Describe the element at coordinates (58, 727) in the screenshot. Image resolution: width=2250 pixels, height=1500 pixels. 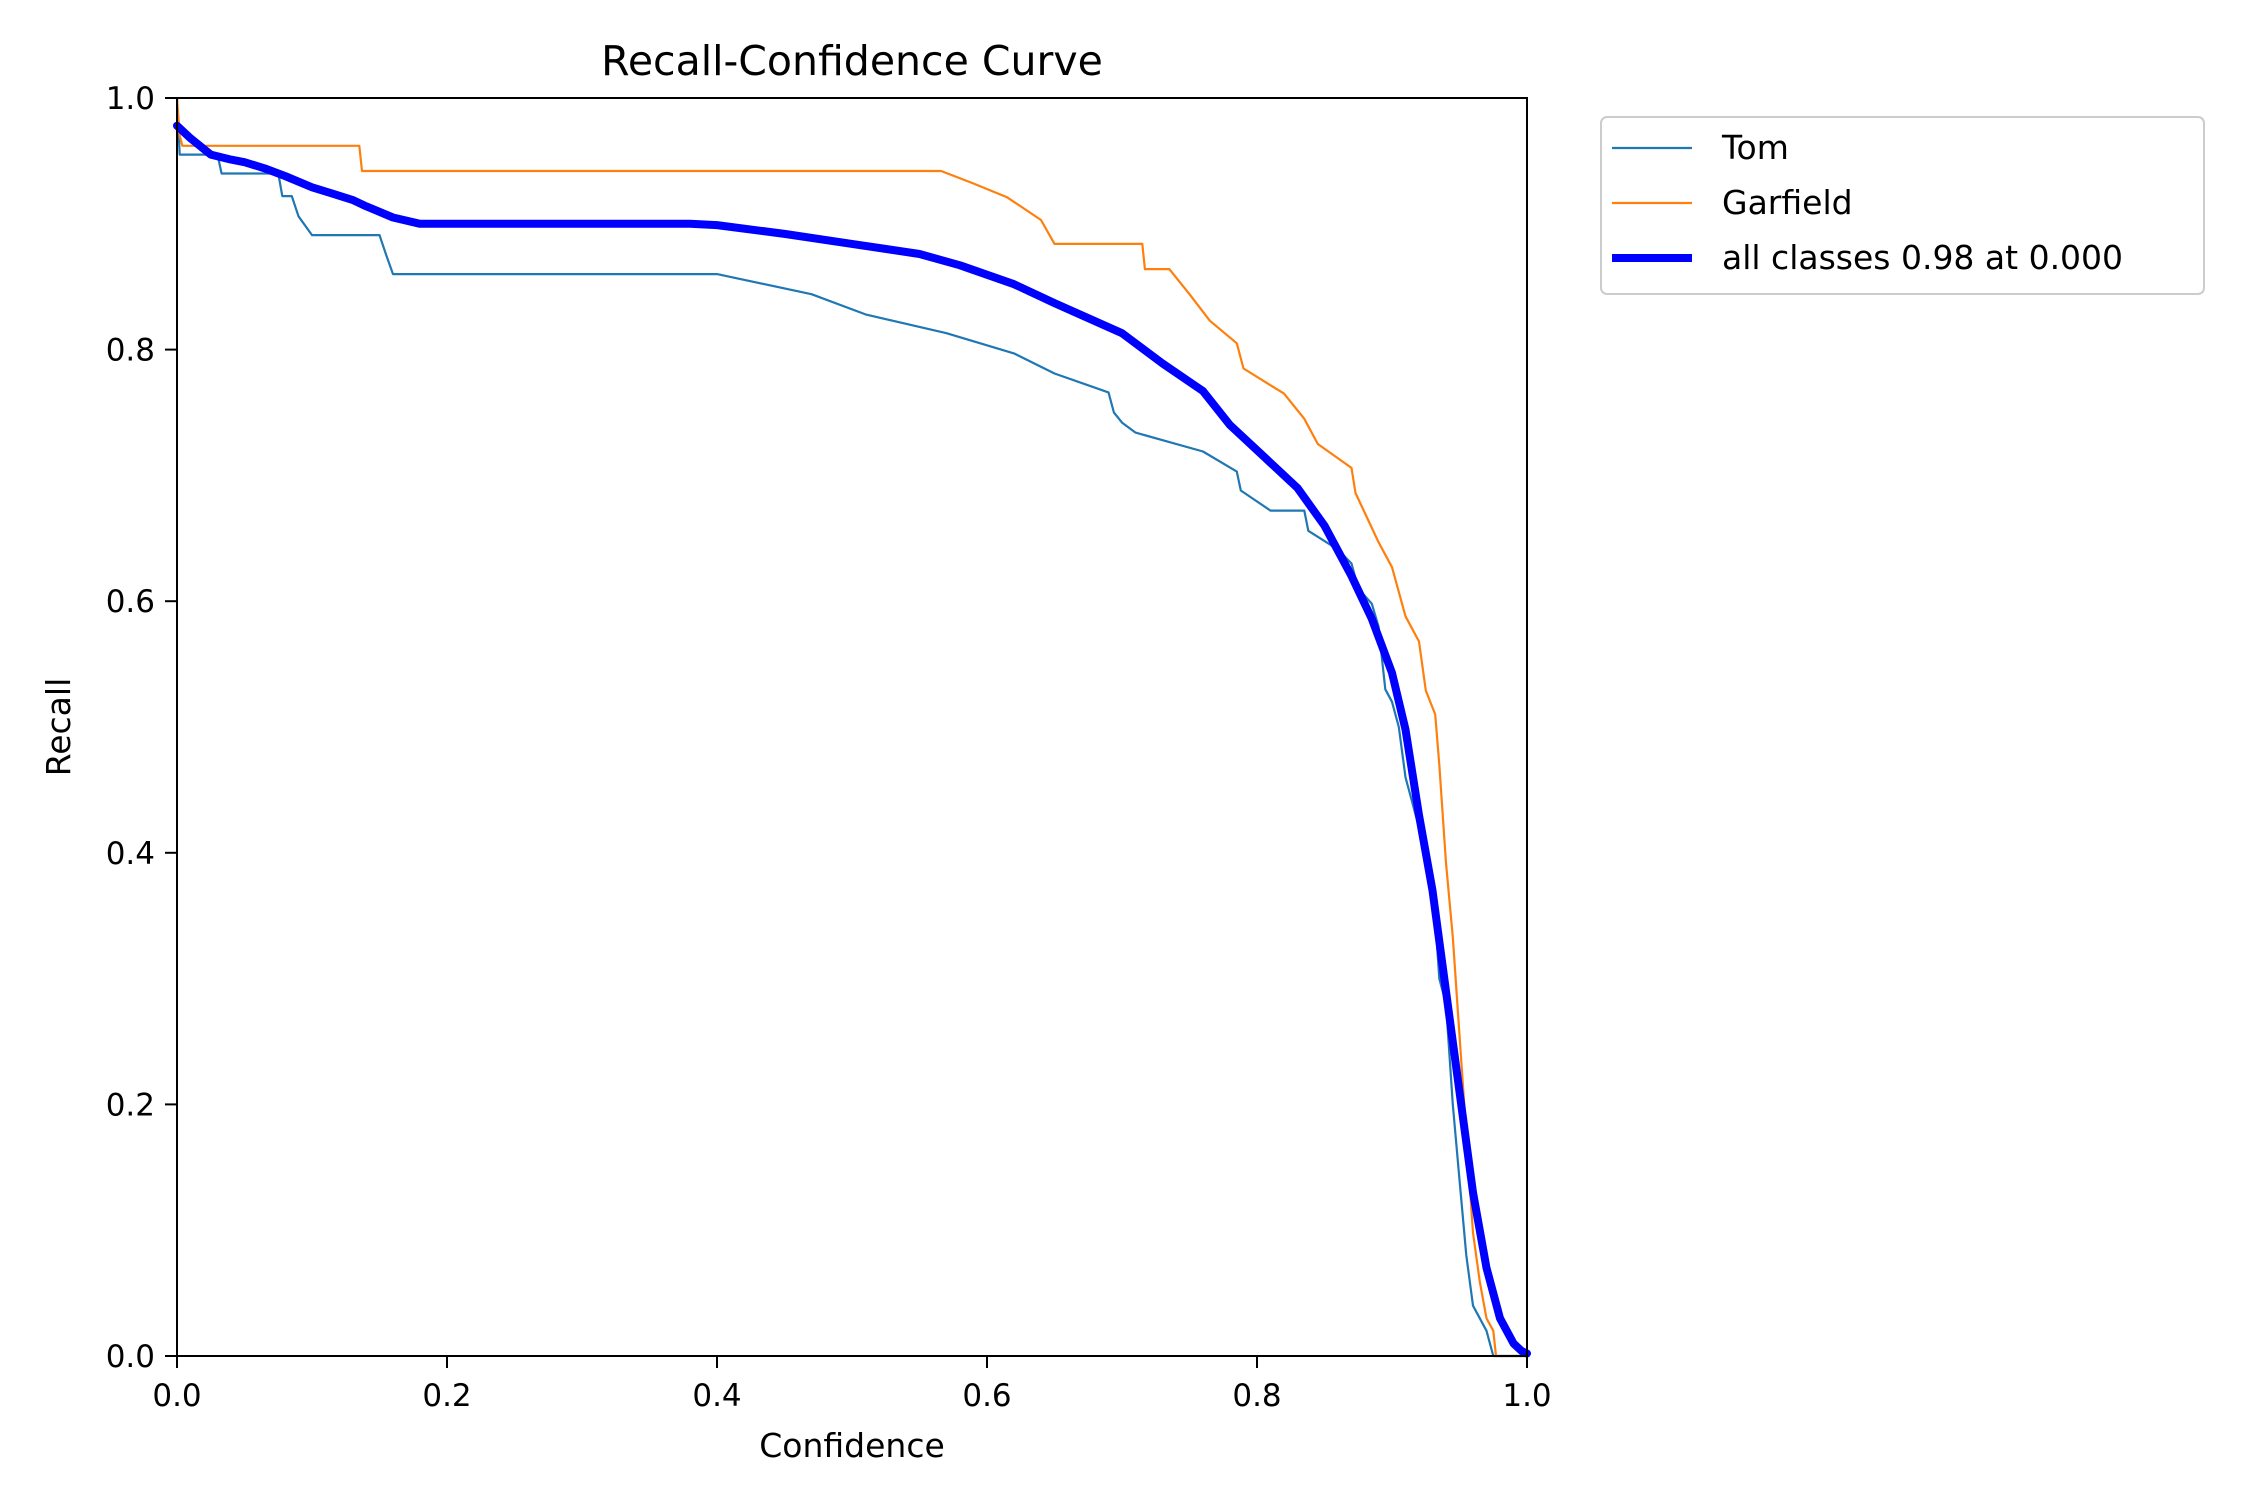
I see `y-axis-title: Recall` at that location.